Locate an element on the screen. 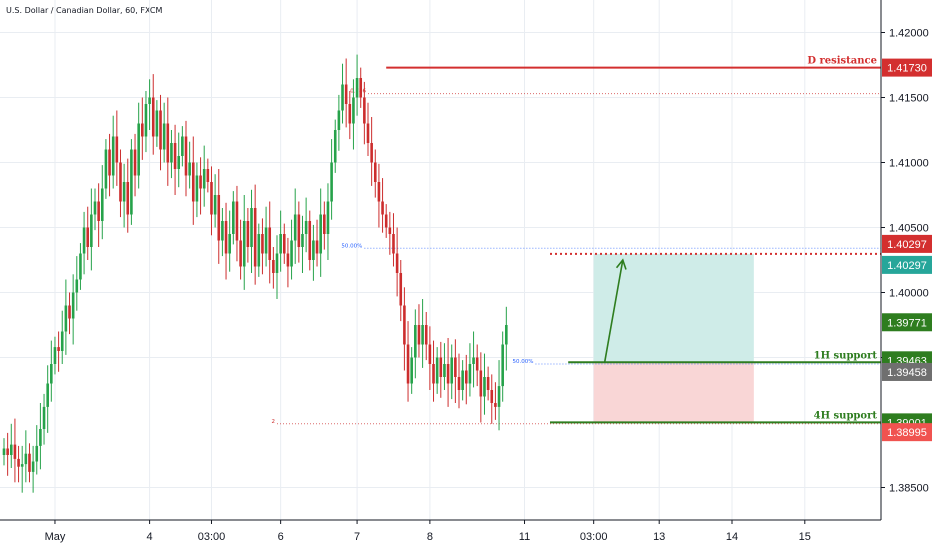 This screenshot has width=932, height=550. time-tick-label: 13 is located at coordinates (659, 537).